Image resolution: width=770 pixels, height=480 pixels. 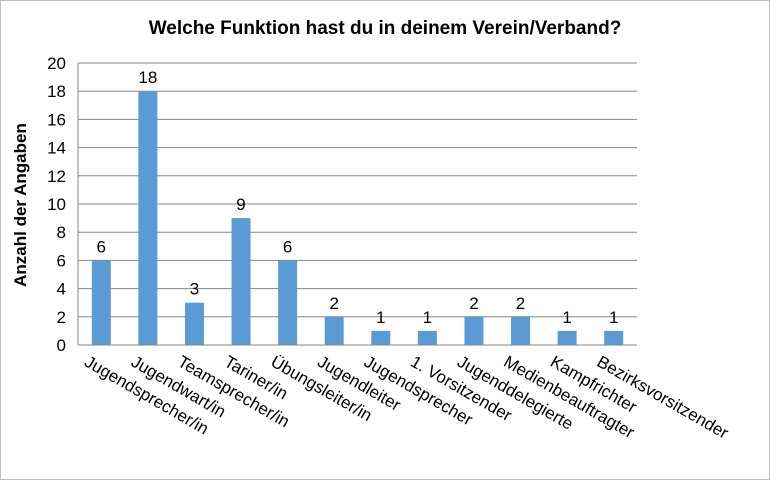 I want to click on y-axis-ticks: 0 2 4 6 8 10 12 14 16 18 20, so click(x=56, y=204).